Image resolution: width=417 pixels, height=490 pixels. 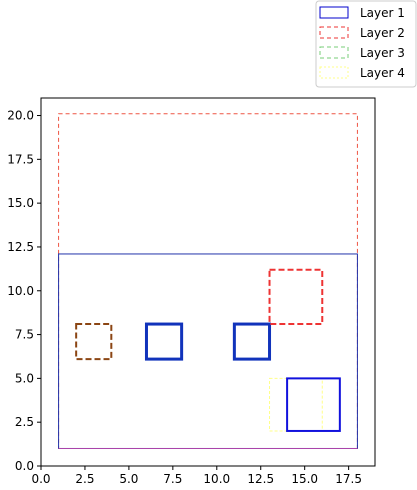 What do you see at coordinates (40, 479) in the screenshot?
I see `x-tick-label-0: 0.0` at bounding box center [40, 479].